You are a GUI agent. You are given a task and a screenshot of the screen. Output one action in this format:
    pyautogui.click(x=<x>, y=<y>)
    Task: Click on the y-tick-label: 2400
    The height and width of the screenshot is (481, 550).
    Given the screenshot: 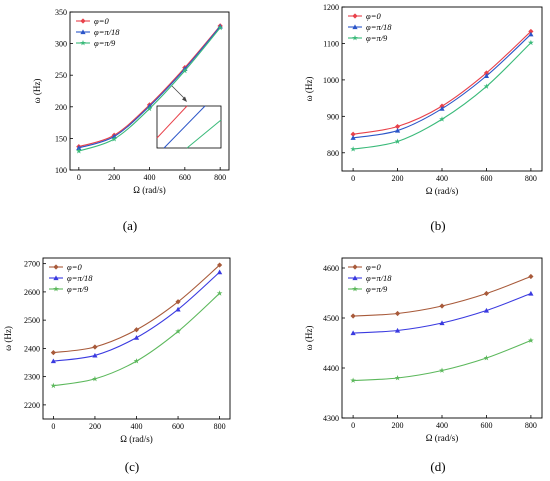 What is the action you would take?
    pyautogui.click(x=32, y=348)
    